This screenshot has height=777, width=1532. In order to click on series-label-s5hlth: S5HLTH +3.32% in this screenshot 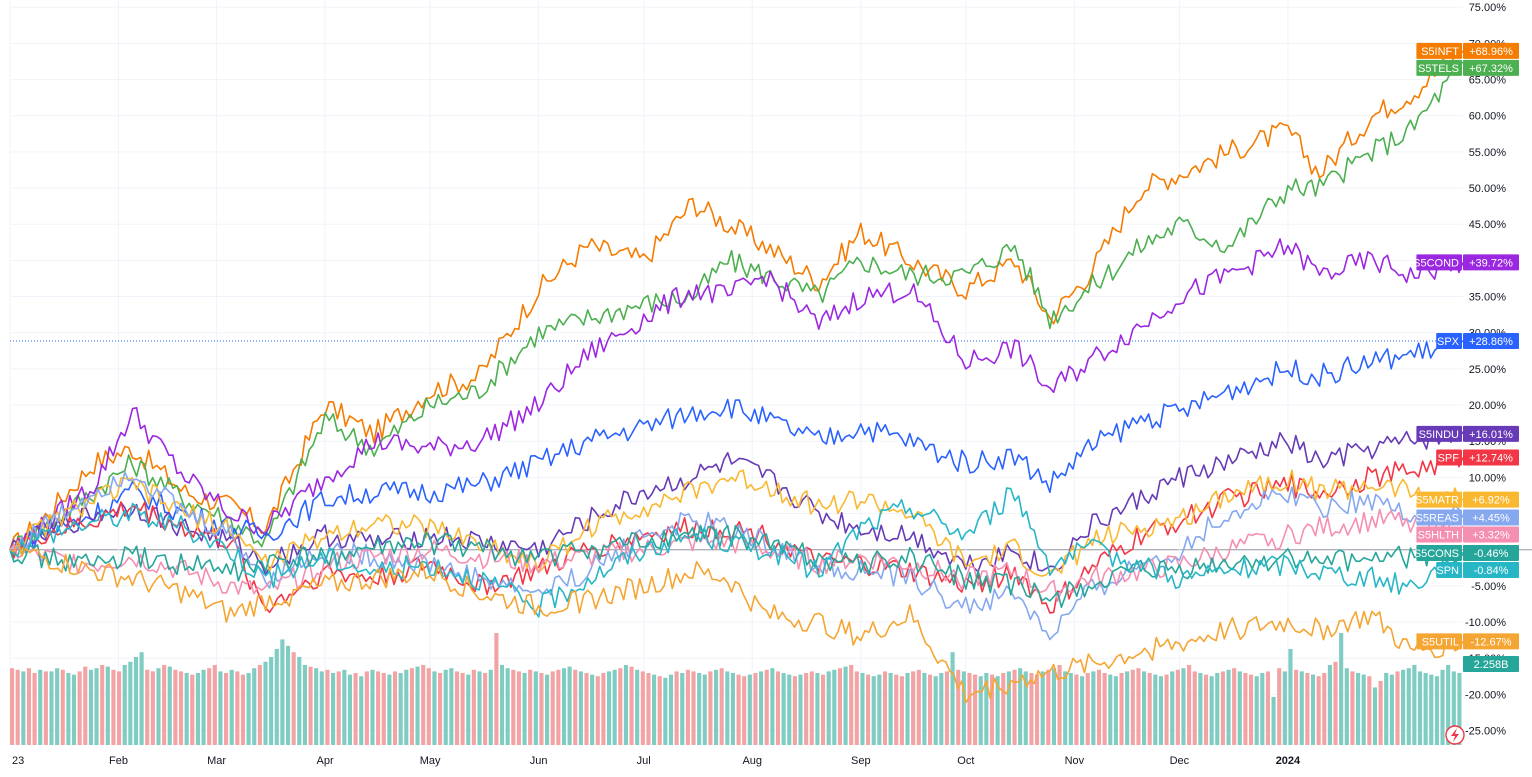, I will do `click(1467, 534)`.